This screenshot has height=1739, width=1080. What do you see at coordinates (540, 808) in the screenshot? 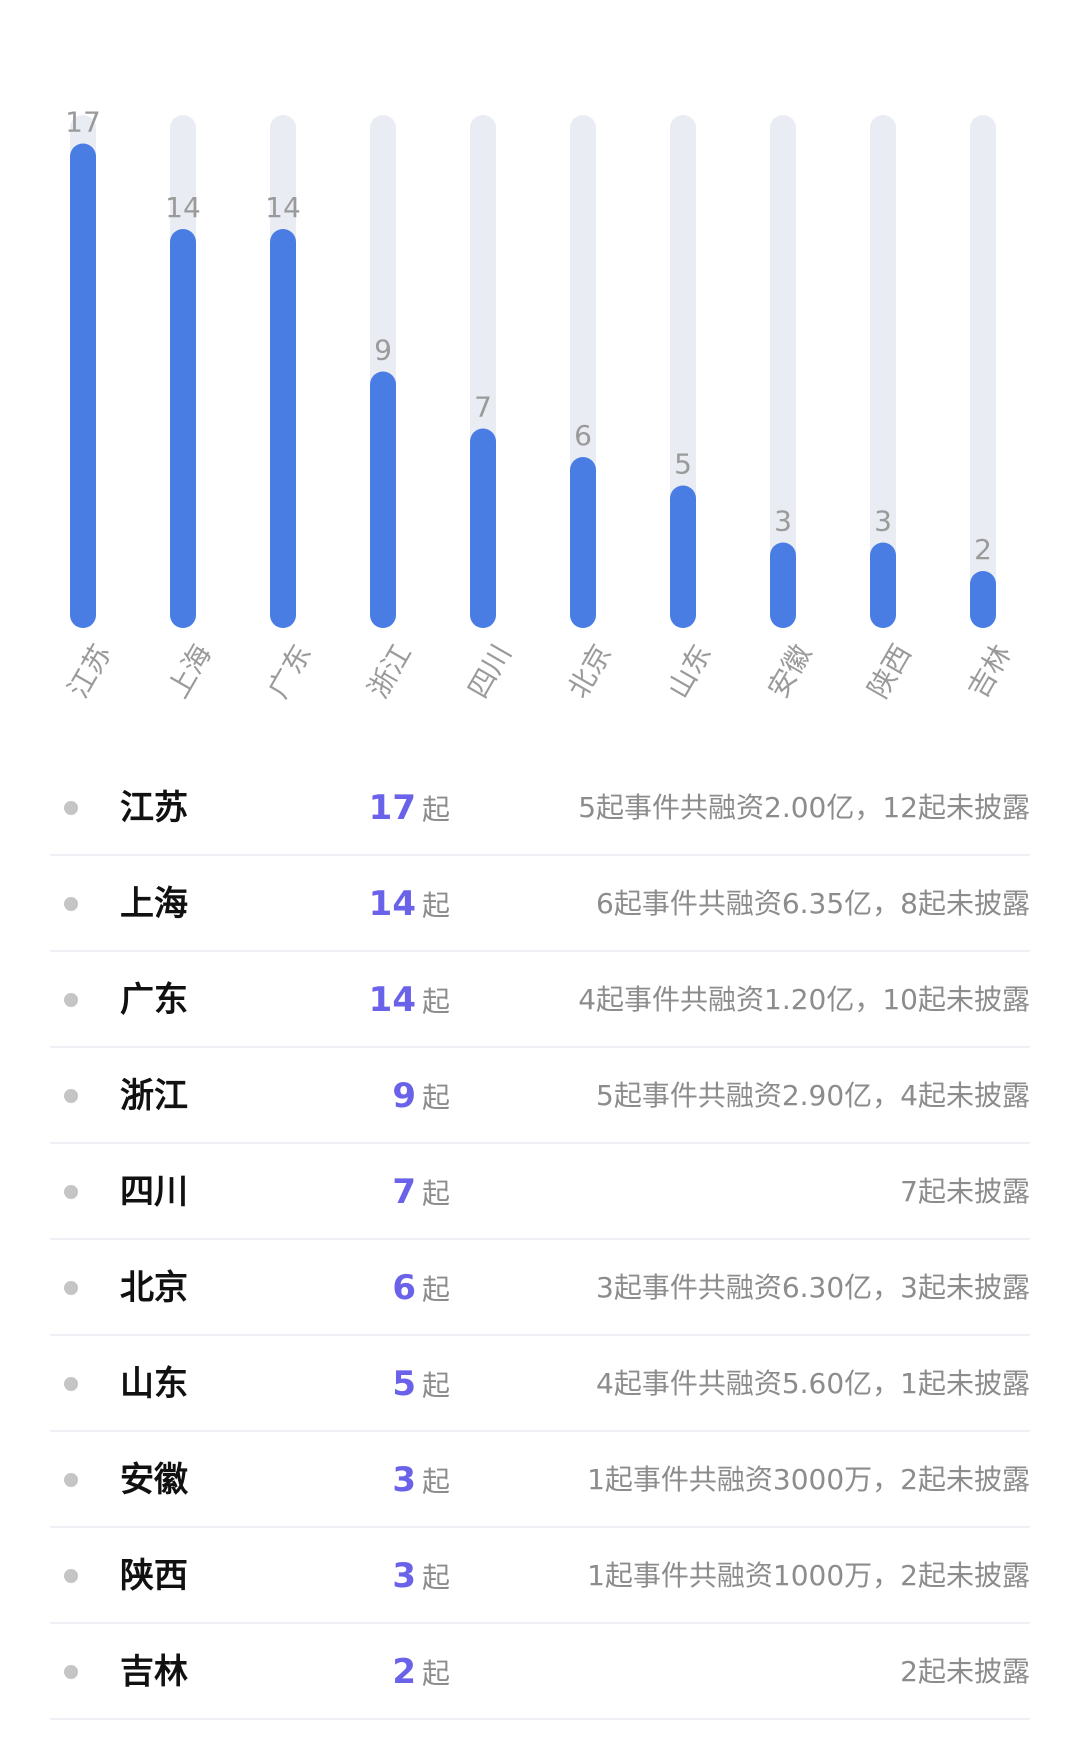
I see `list-item: 江苏 17 起 5起事件共融资2.00亿，12起未披露` at bounding box center [540, 808].